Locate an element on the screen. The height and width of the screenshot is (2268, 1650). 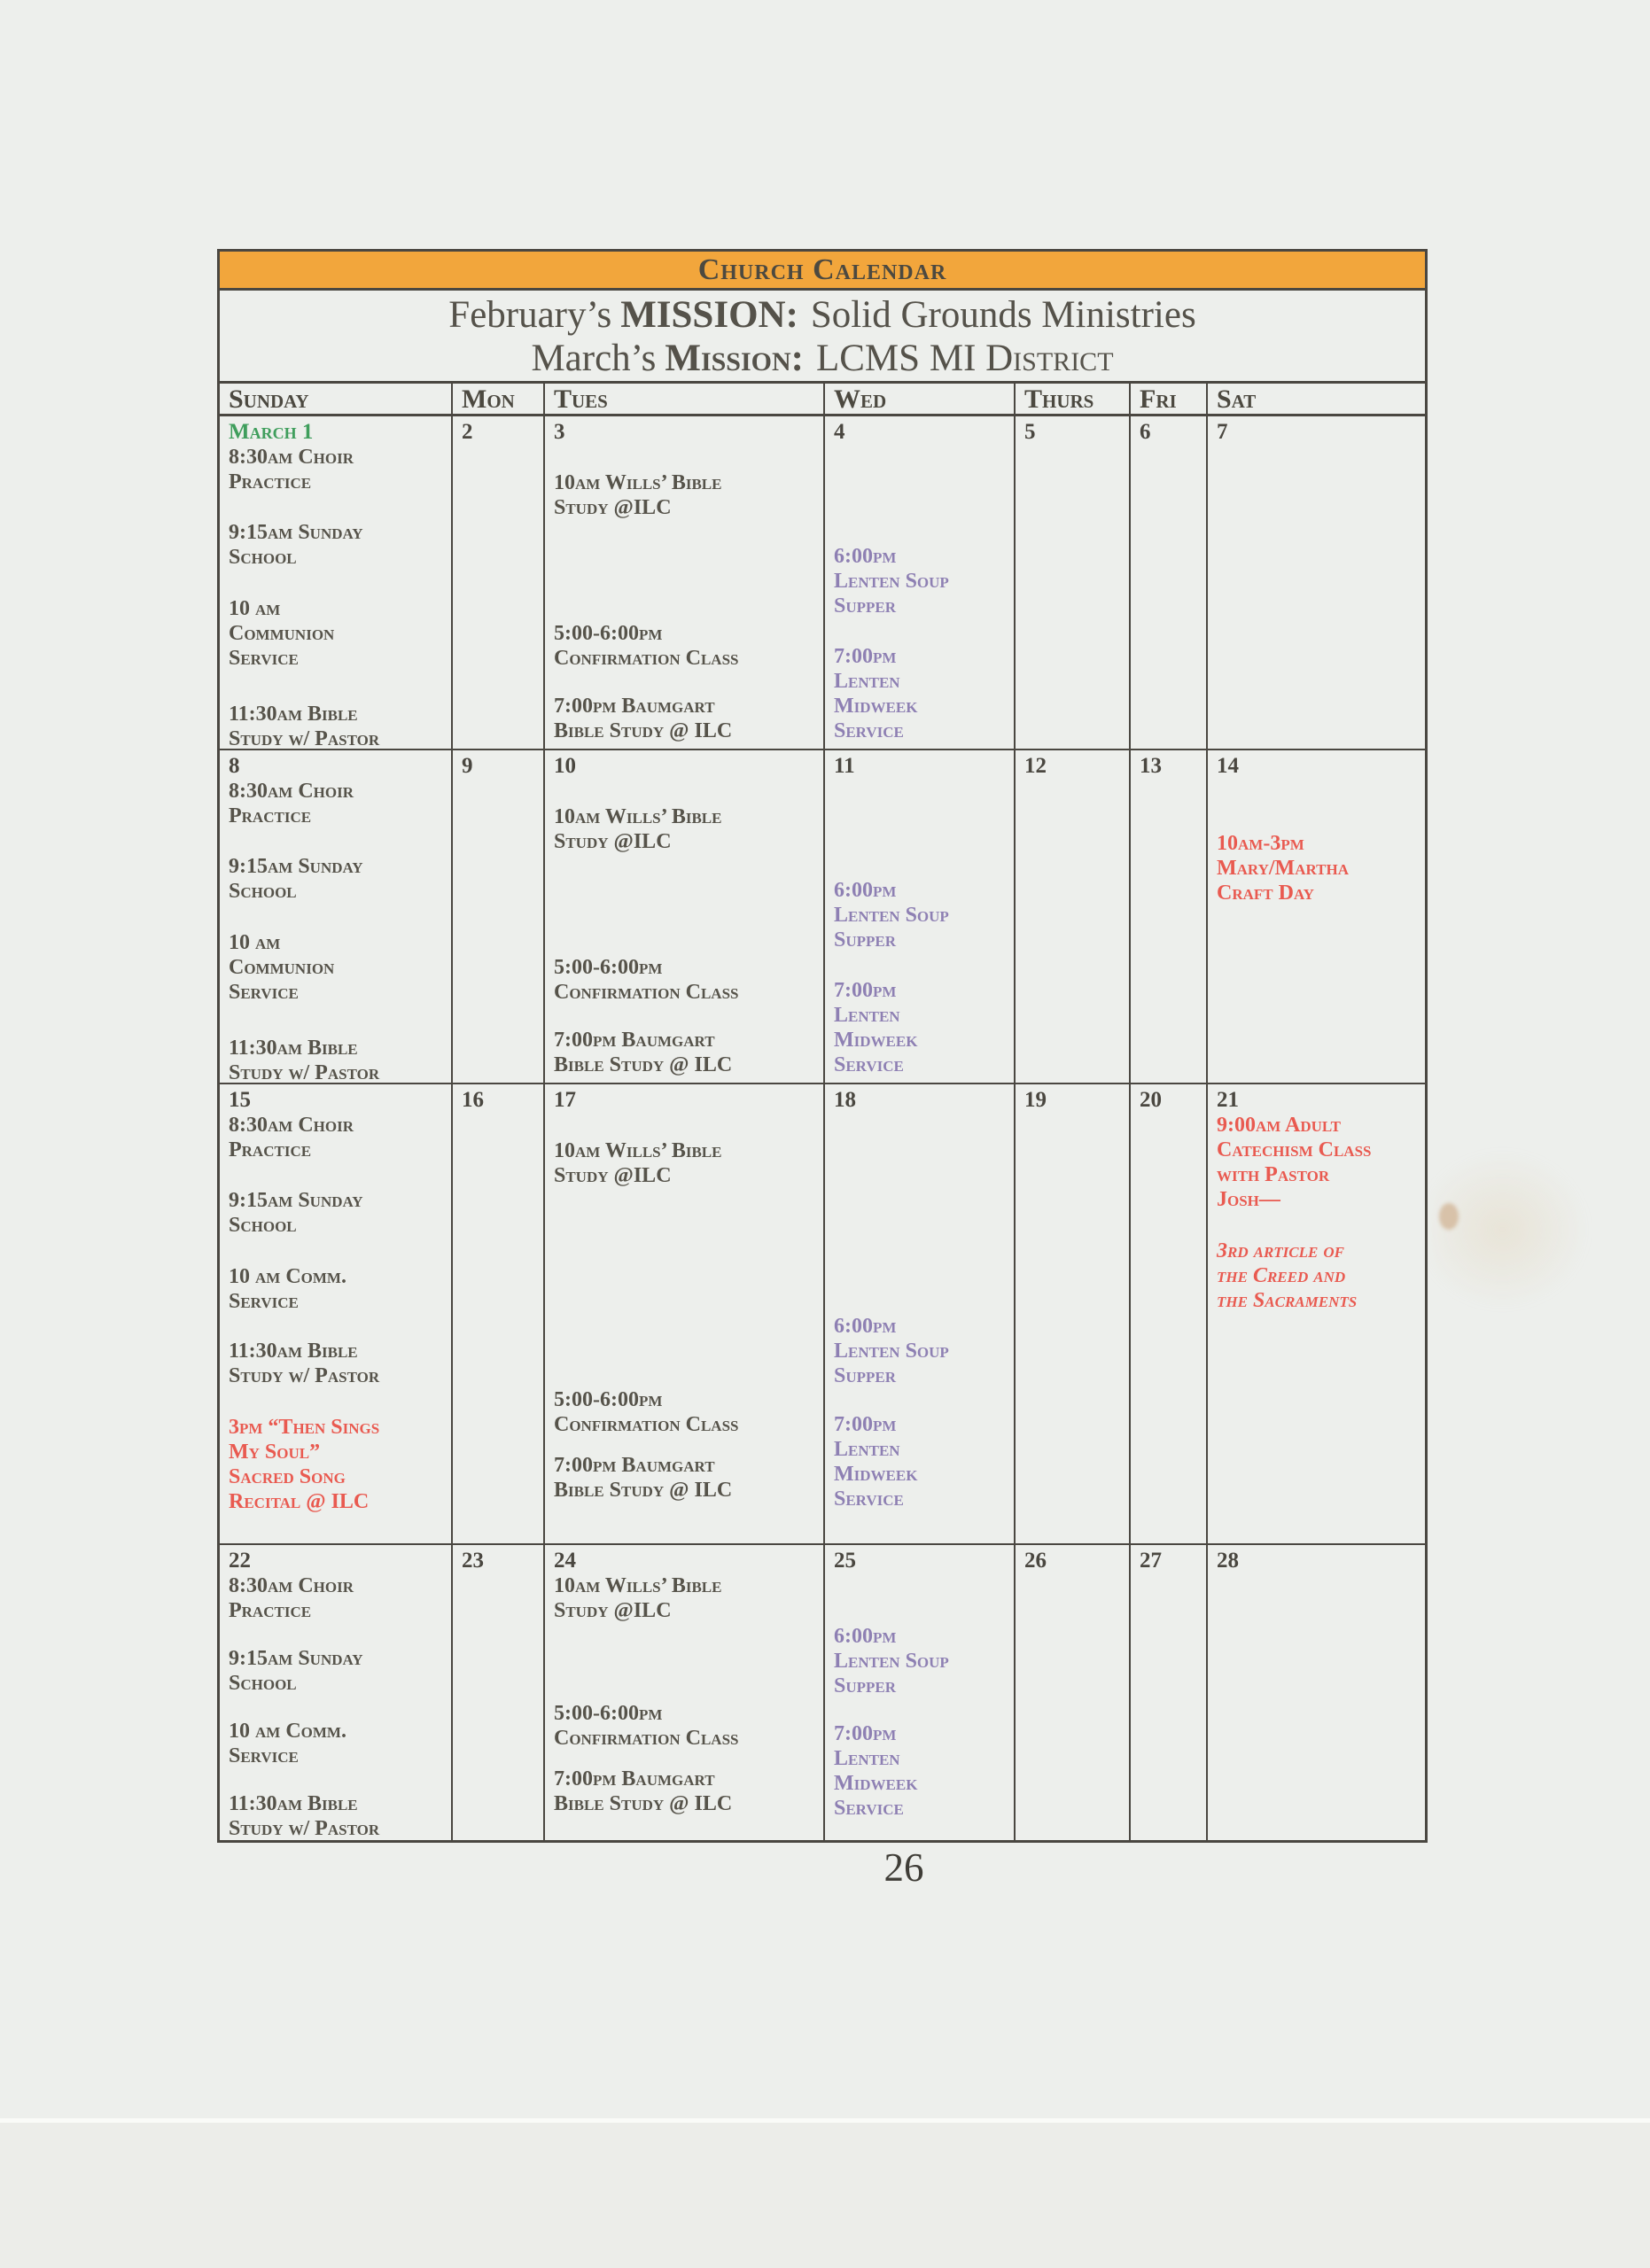
day-number: 11 is located at coordinates (844, 766).